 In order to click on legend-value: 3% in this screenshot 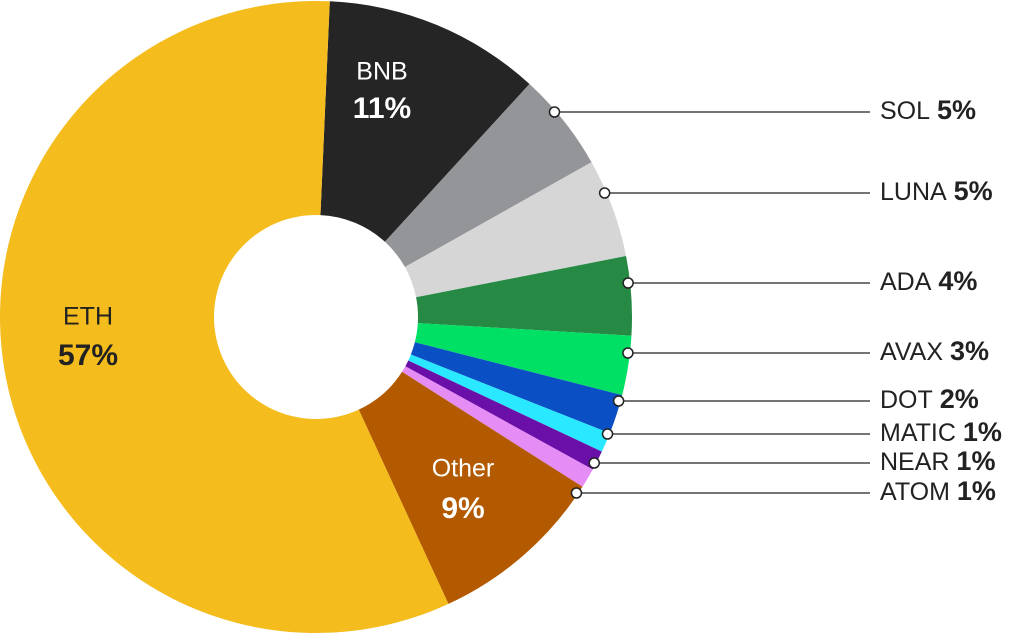, I will do `click(969, 351)`.